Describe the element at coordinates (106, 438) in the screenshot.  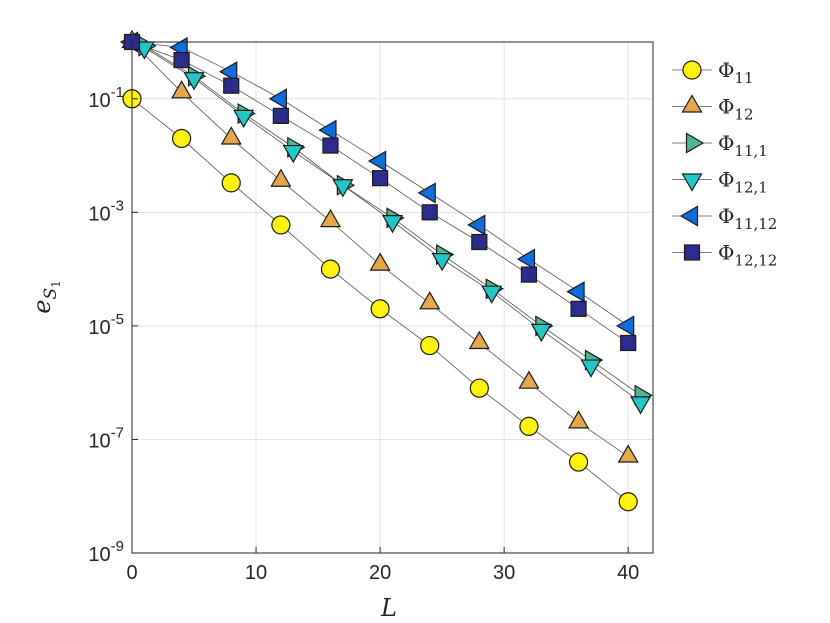
I see `y-tick-label: 10⁻⁷` at that location.